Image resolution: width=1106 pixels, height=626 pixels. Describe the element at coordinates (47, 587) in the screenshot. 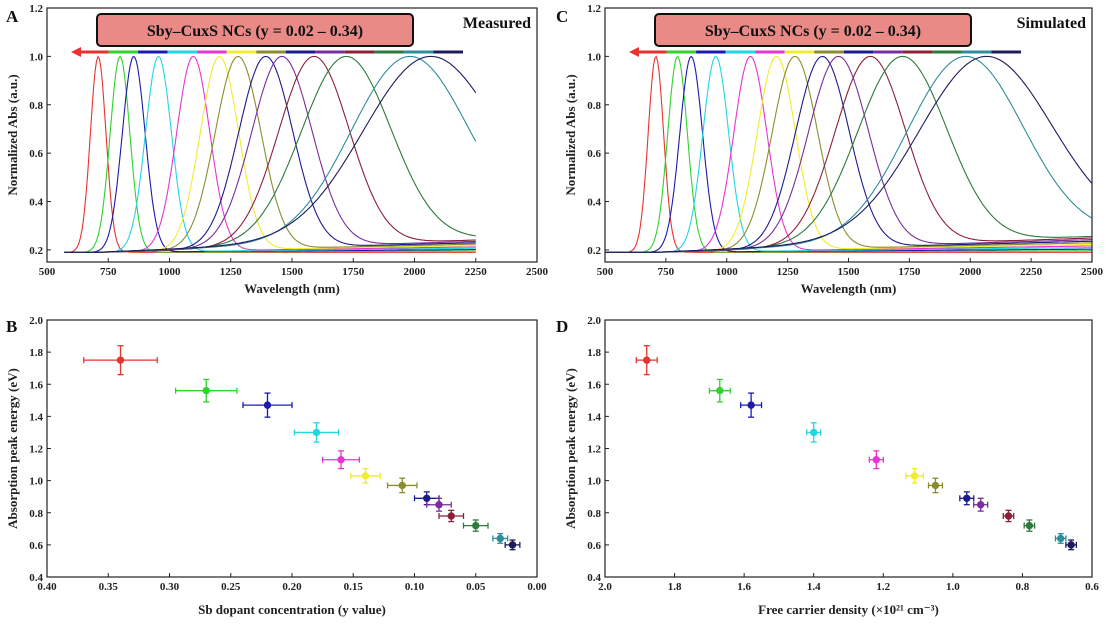

I see `x-tick-label: 0.40` at that location.